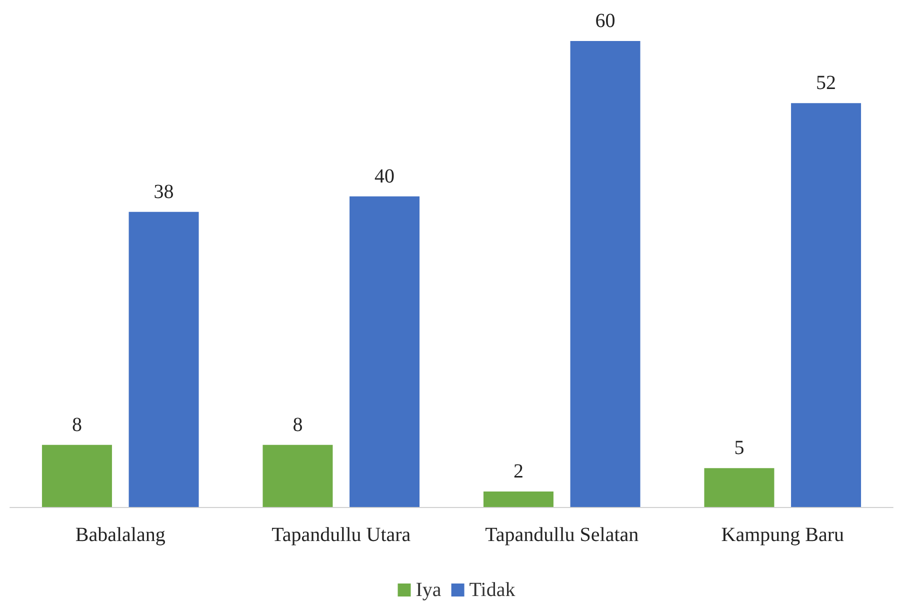  Describe the element at coordinates (739, 448) in the screenshot. I see `data-label: 5` at that location.